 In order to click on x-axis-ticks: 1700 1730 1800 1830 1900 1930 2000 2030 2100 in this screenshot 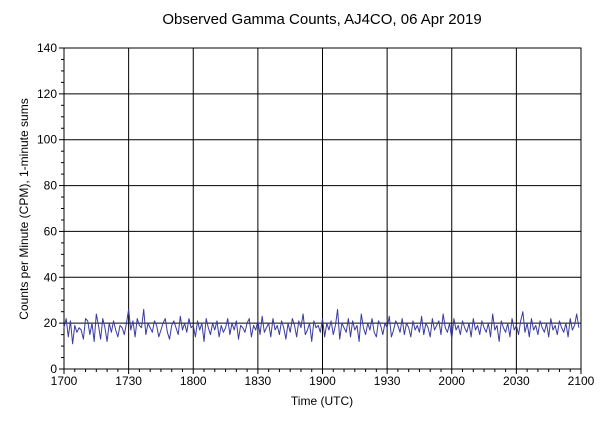, I will do `click(323, 378)`.